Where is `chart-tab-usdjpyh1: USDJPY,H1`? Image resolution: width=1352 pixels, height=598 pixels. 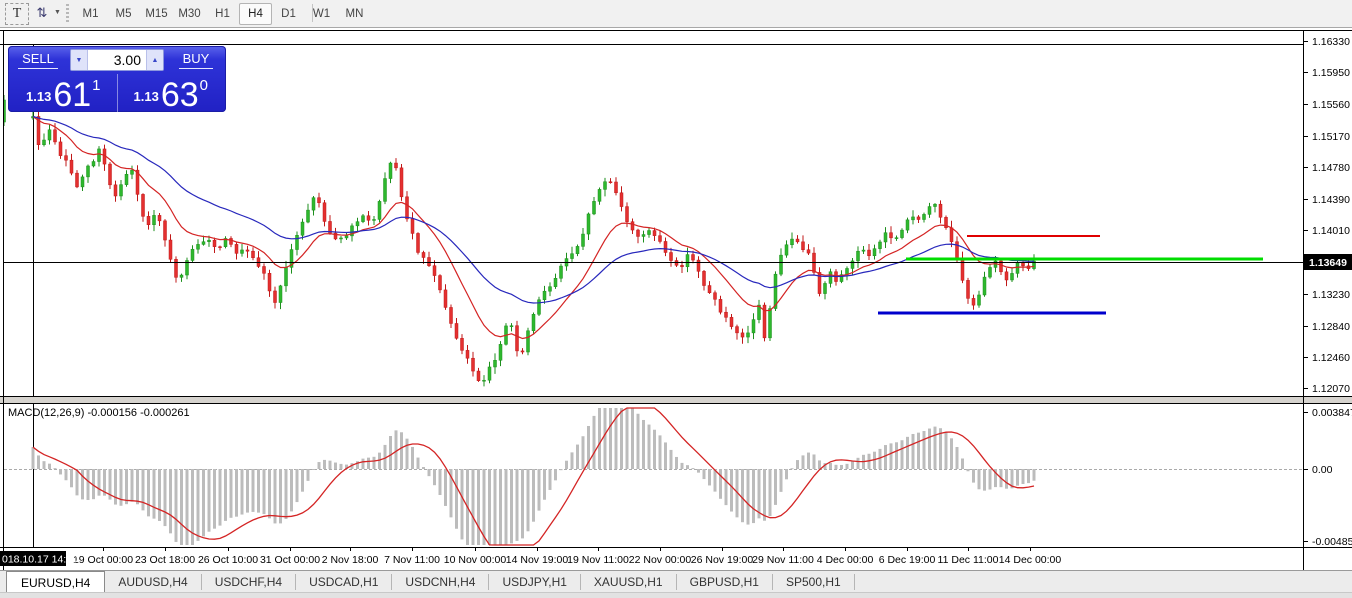 chart-tab-usdjpyh1: USDJPY,H1 is located at coordinates (535, 582).